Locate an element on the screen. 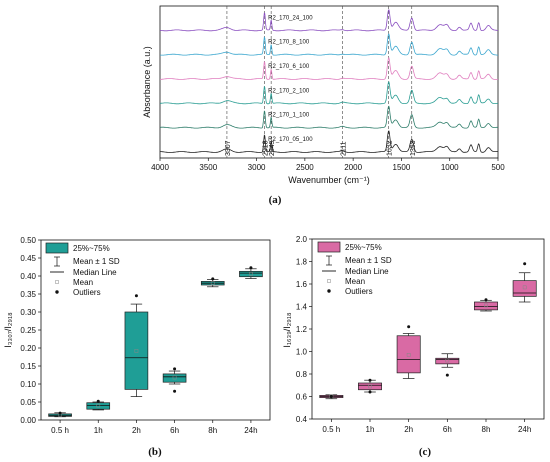 The width and height of the screenshot is (550, 462). y-tick-label: 0.50 is located at coordinates (28, 240).